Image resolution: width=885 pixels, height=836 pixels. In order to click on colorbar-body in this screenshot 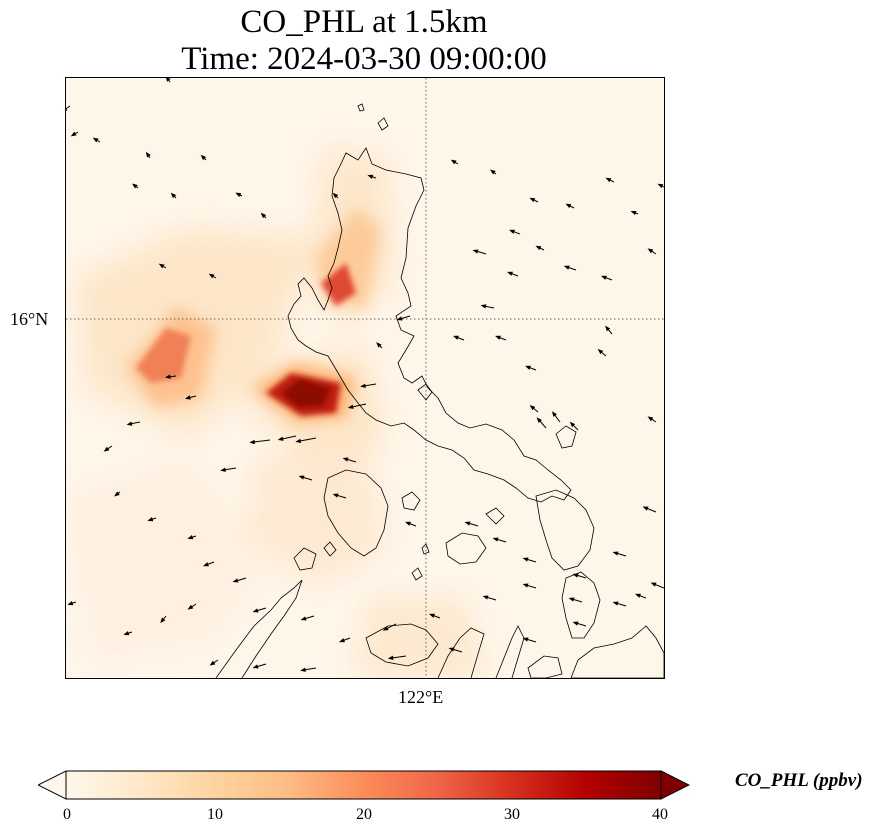, I will do `click(363, 785)`.